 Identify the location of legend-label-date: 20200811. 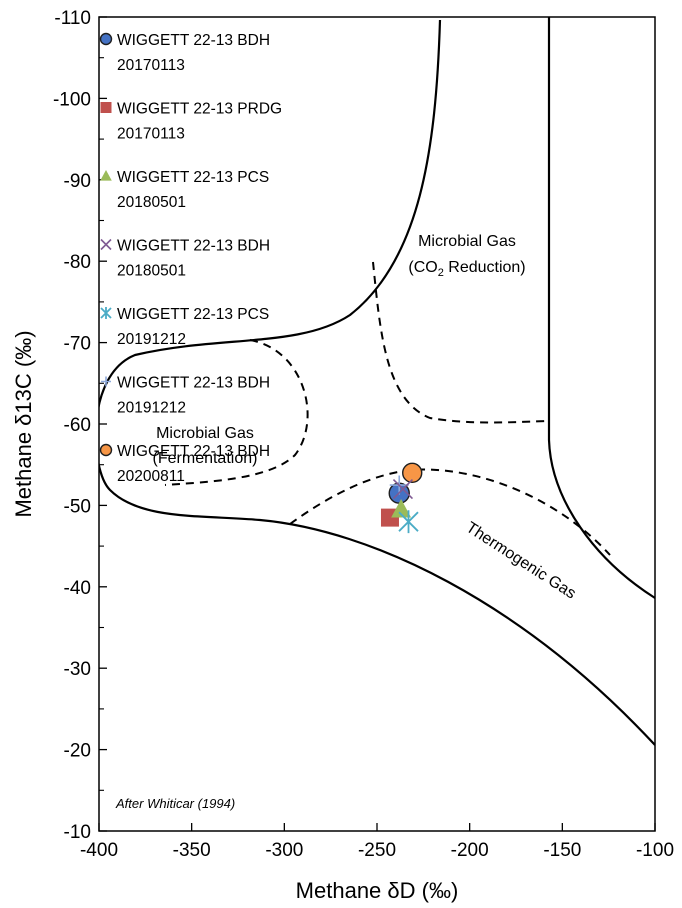
(151, 476).